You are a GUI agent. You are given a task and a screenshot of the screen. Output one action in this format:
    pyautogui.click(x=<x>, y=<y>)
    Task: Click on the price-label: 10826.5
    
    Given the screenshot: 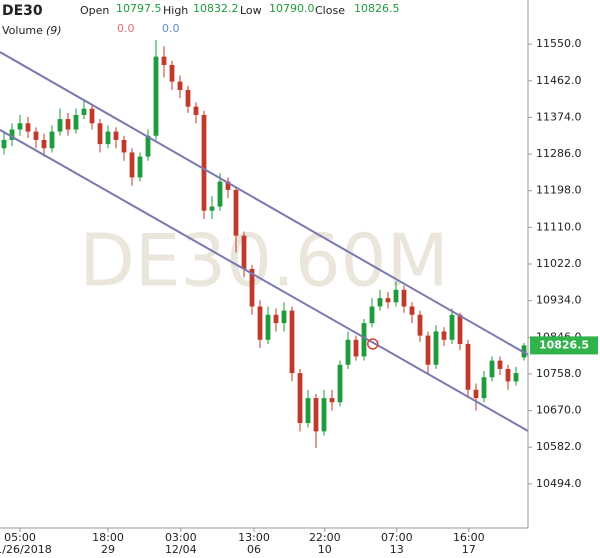 What is the action you would take?
    pyautogui.click(x=564, y=344)
    